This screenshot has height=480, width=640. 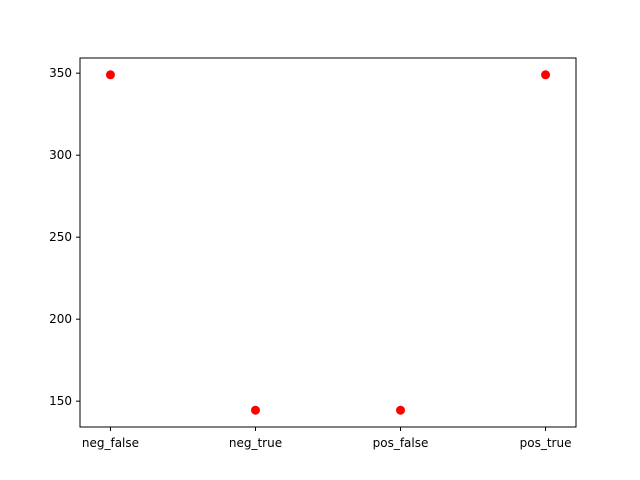 I want to click on x-tick-label: pos_true, so click(x=546, y=443).